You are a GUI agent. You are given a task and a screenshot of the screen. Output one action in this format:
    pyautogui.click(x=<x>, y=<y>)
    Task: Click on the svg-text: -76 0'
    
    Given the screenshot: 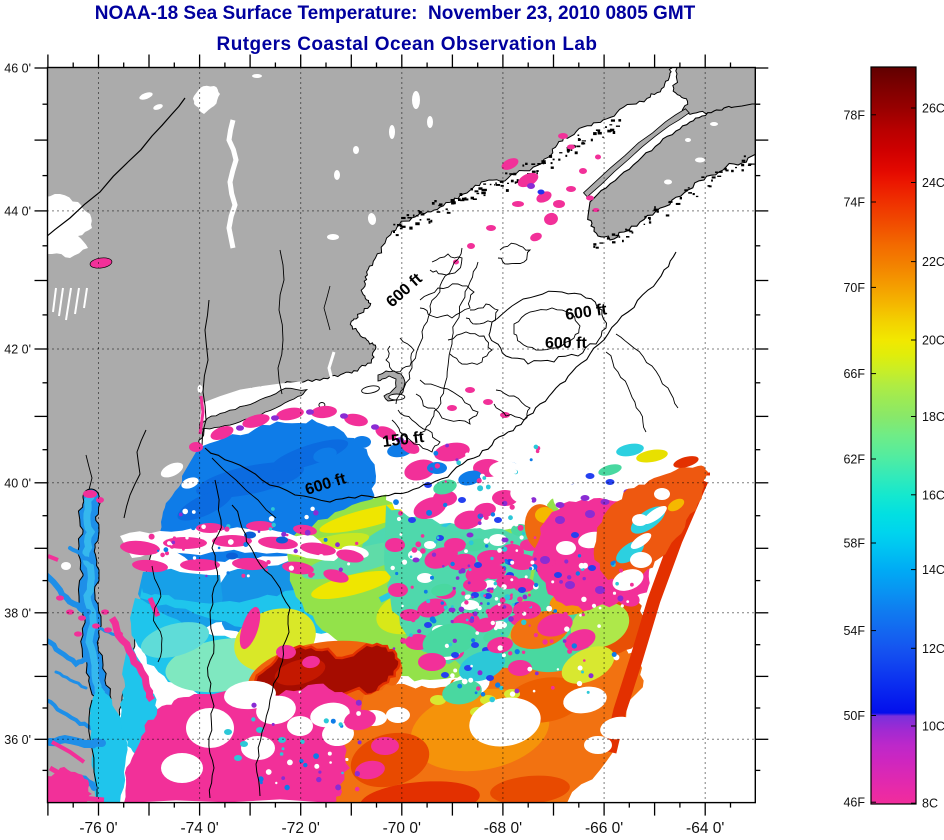 What is the action you would take?
    pyautogui.click(x=98, y=828)
    